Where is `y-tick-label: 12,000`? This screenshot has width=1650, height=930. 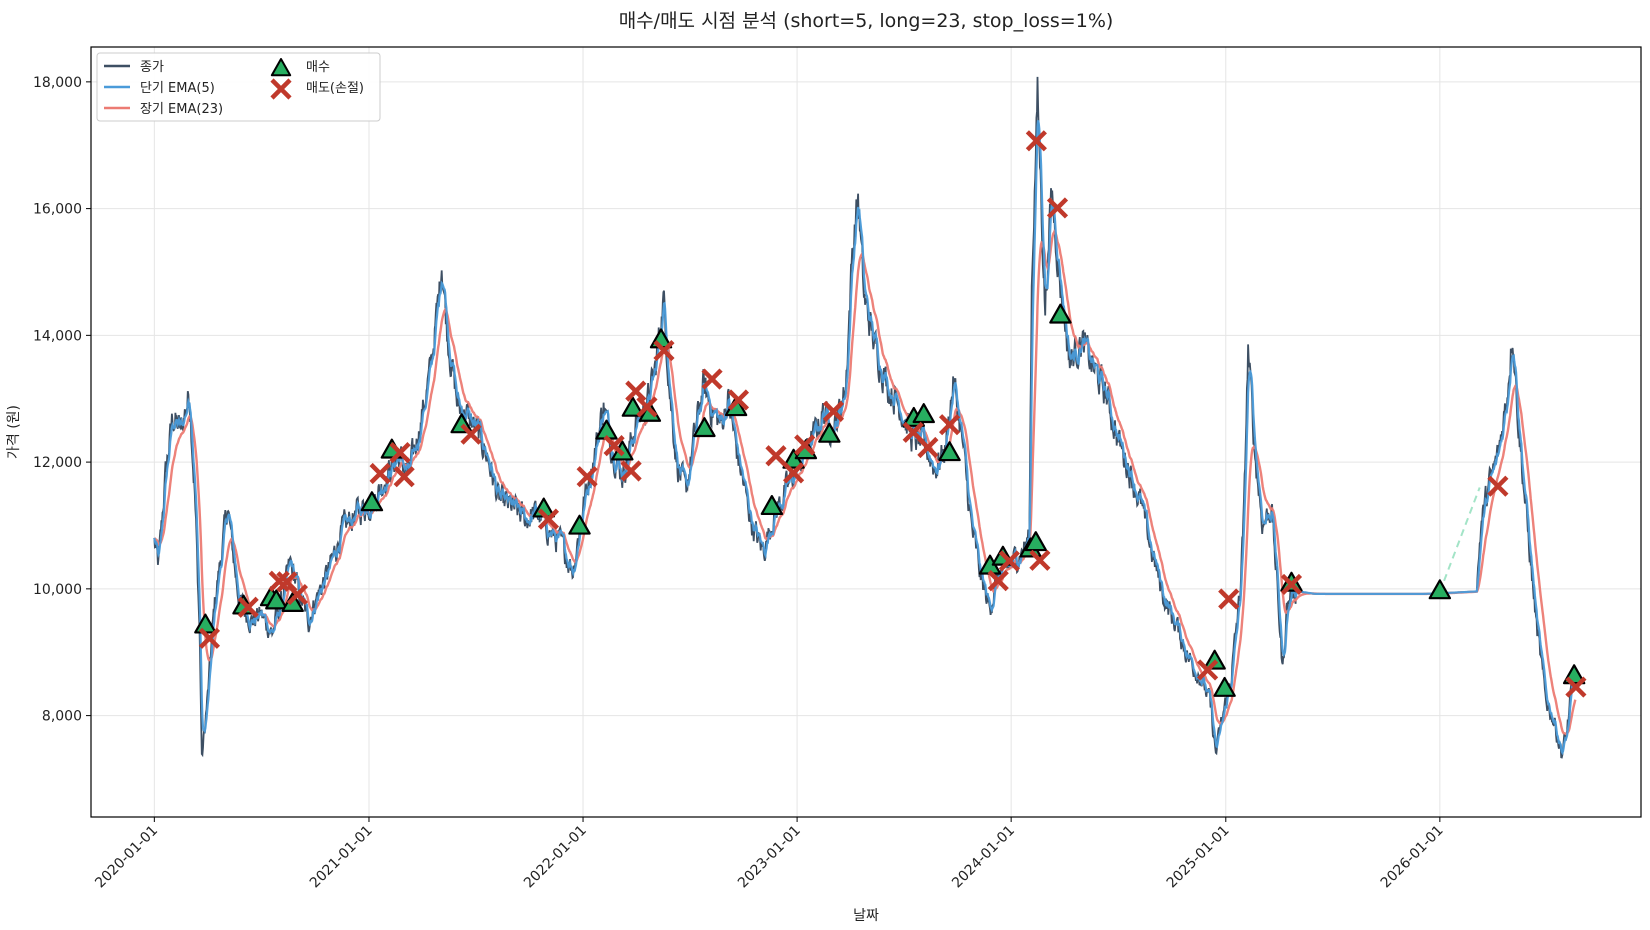
y-tick-label: 12,000 is located at coordinates (57, 463).